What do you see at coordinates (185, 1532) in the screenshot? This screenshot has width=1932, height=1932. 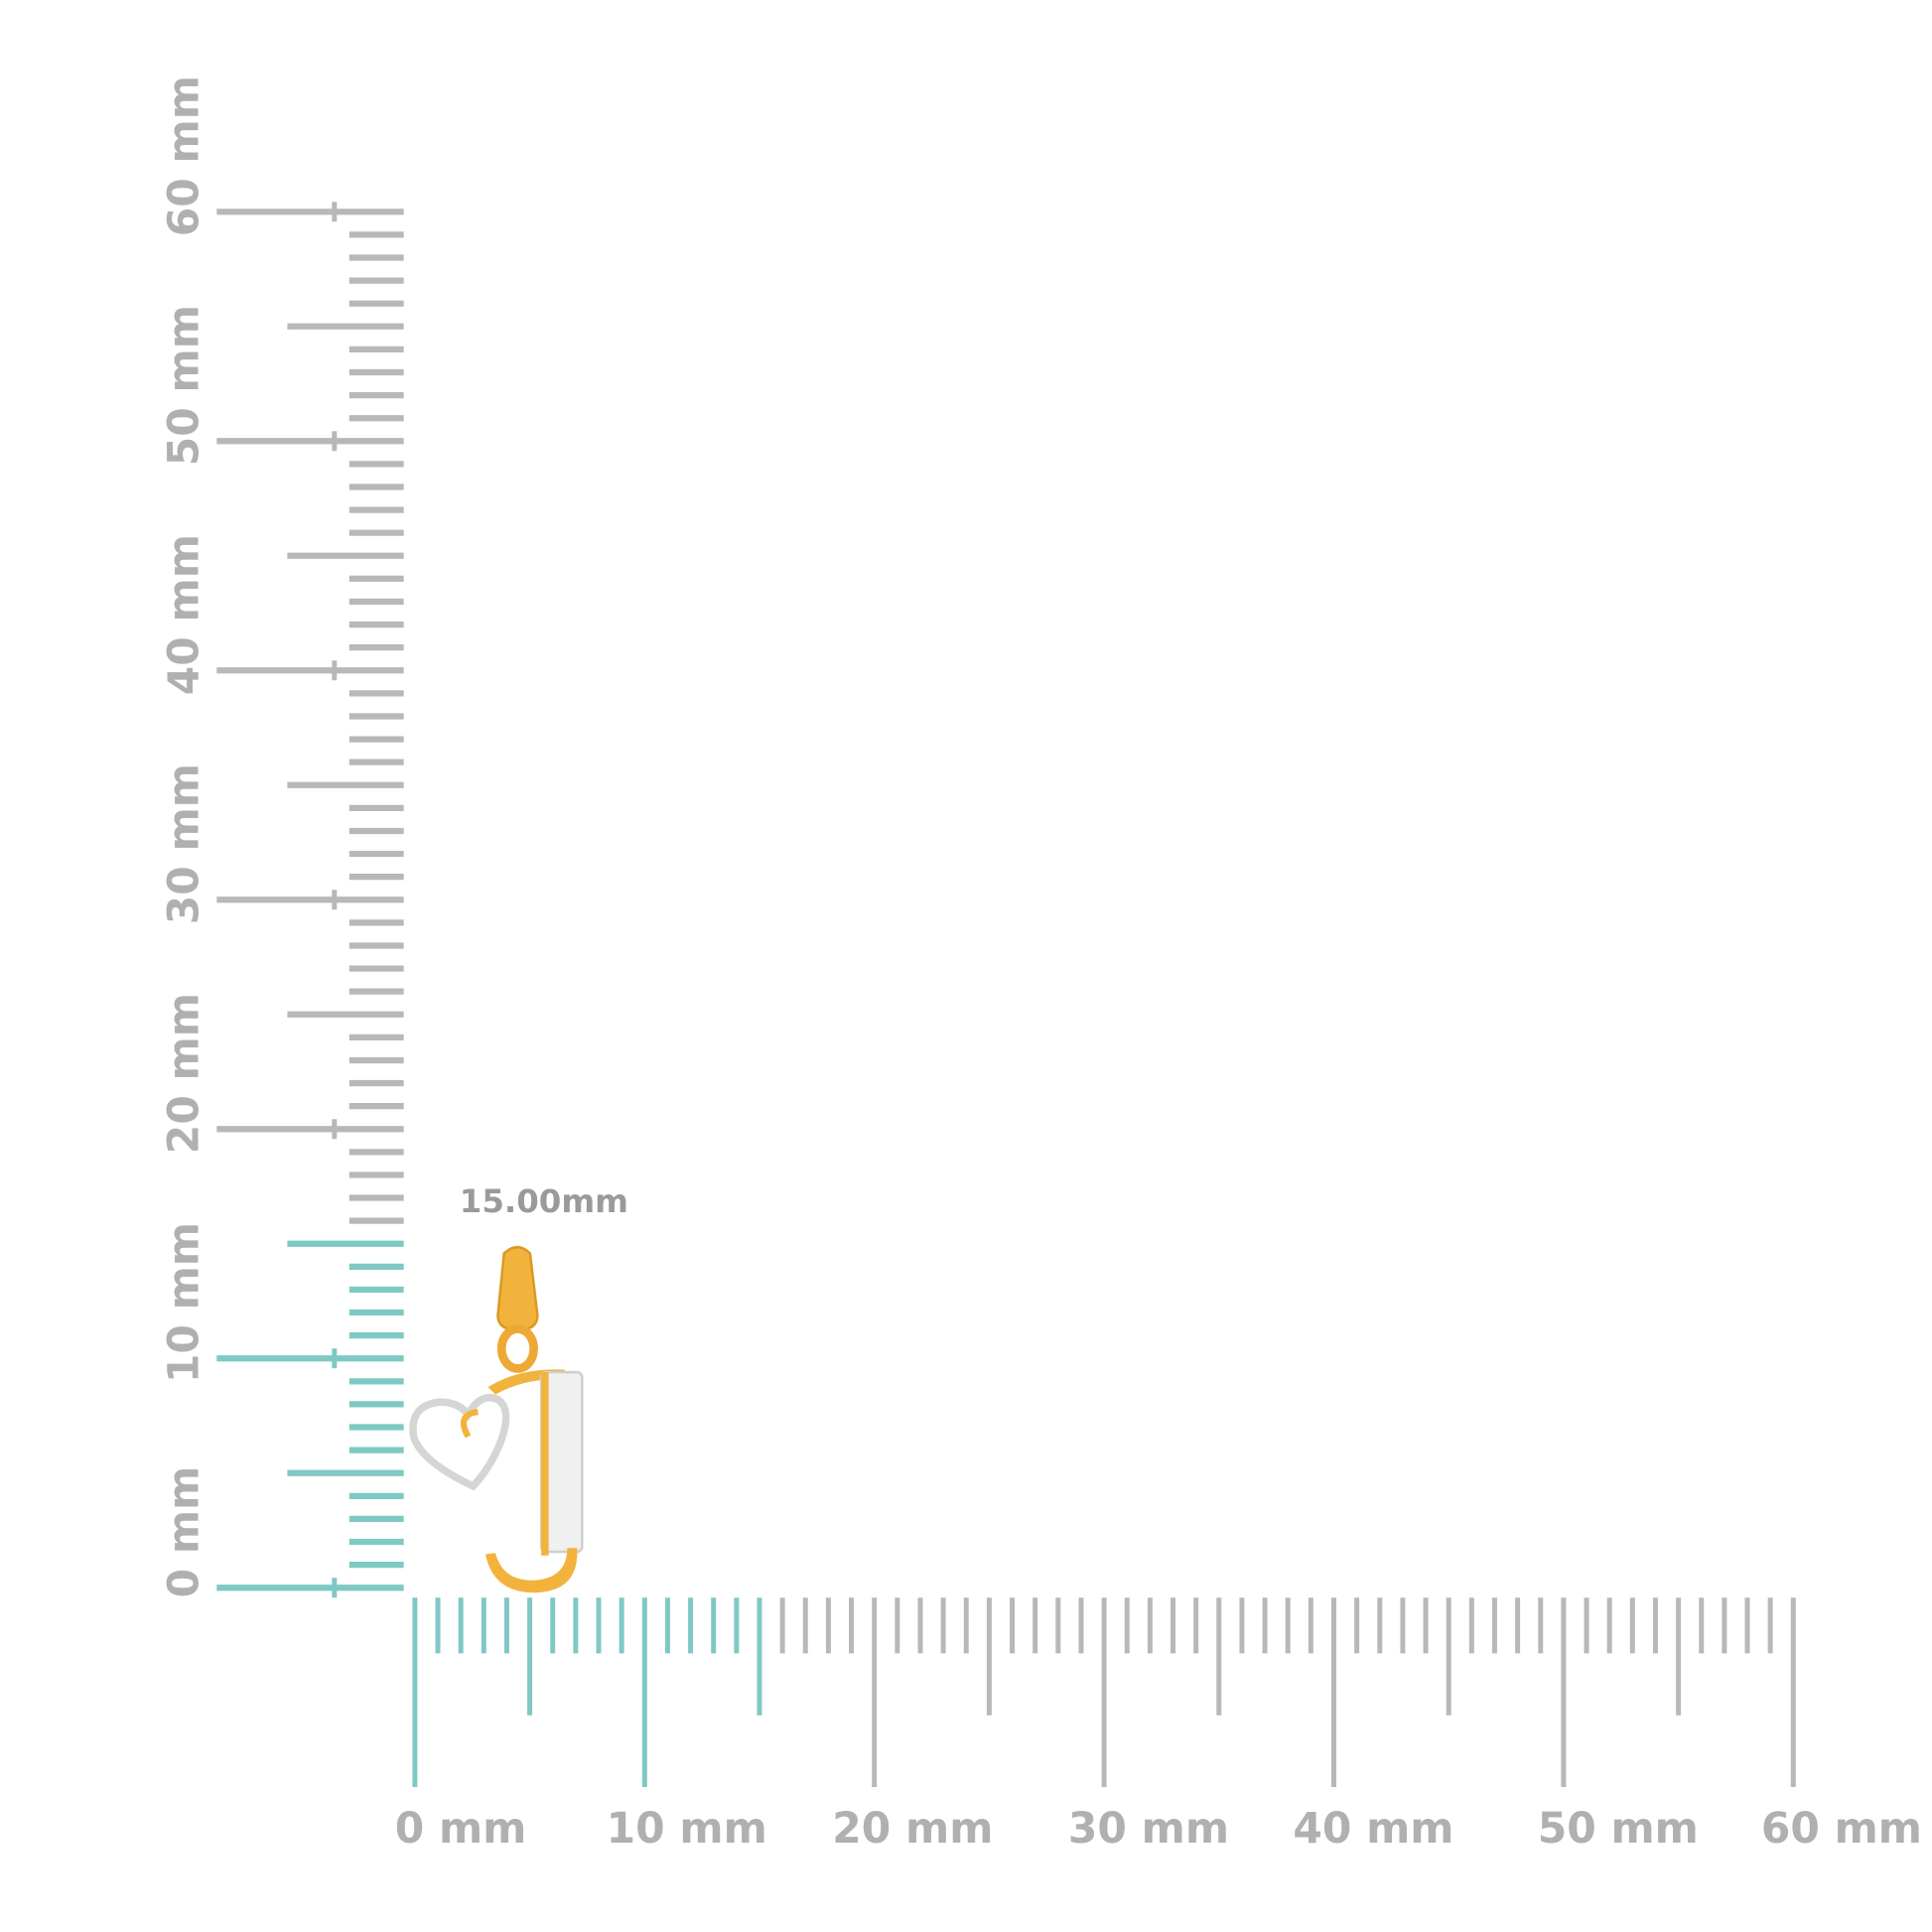 I see `vertical-ruler-label: 0 mm` at bounding box center [185, 1532].